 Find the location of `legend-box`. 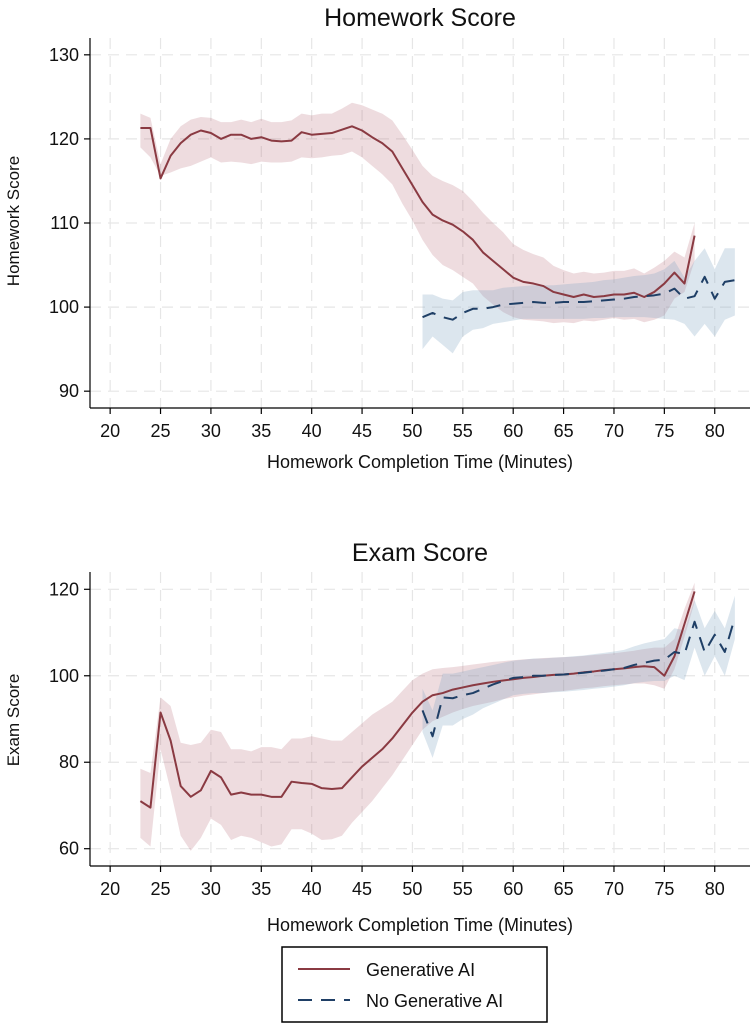

legend-box is located at coordinates (414, 984).